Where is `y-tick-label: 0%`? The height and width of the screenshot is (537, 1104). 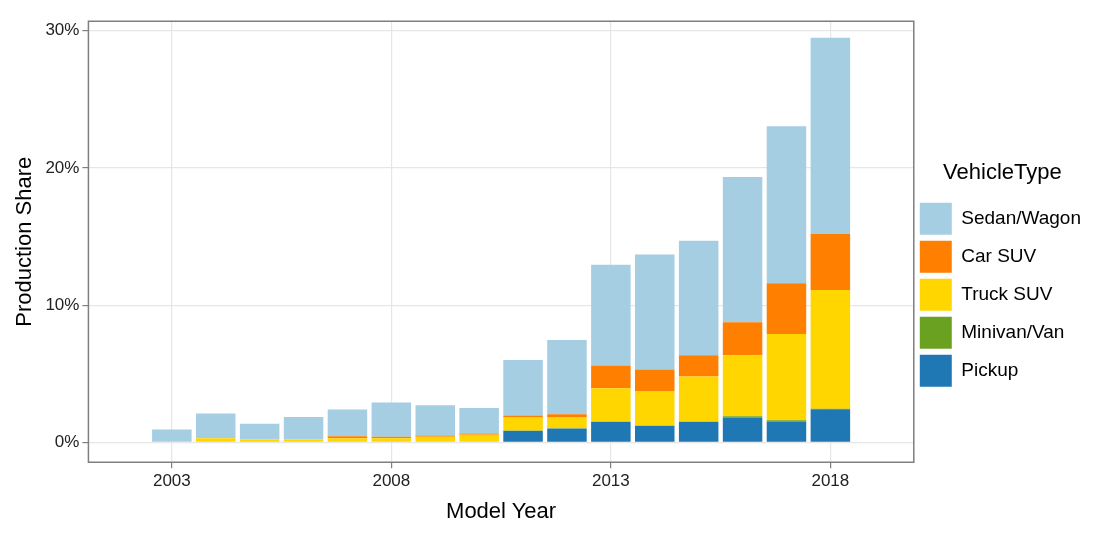
y-tick-label: 0% is located at coordinates (67, 441).